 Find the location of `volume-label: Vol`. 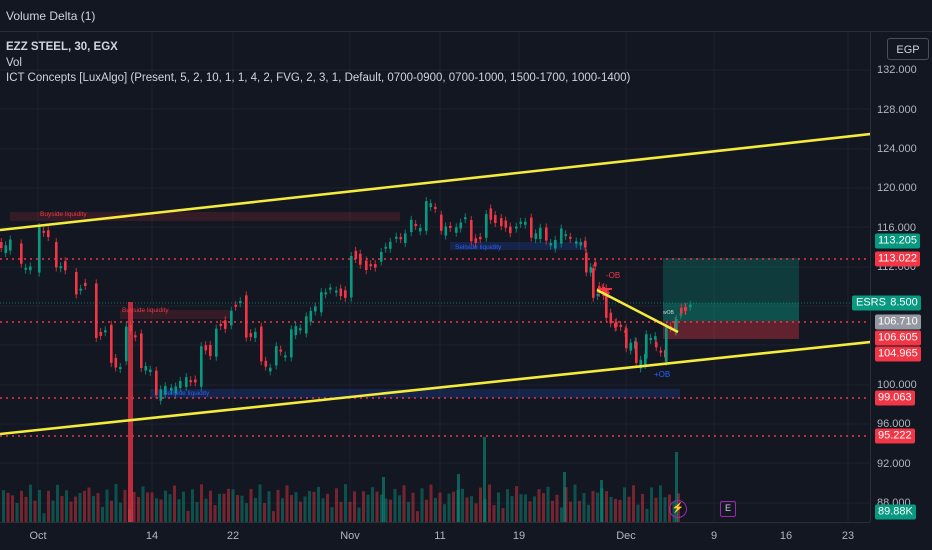

volume-label: Vol is located at coordinates (14, 62).